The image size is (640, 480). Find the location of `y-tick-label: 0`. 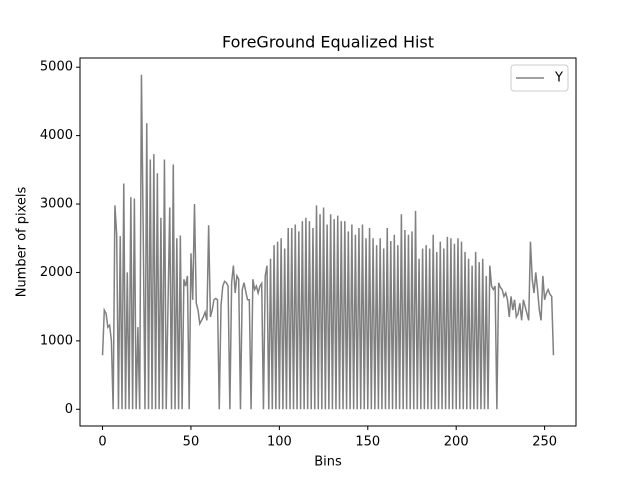

y-tick-label: 0 is located at coordinates (69, 409).